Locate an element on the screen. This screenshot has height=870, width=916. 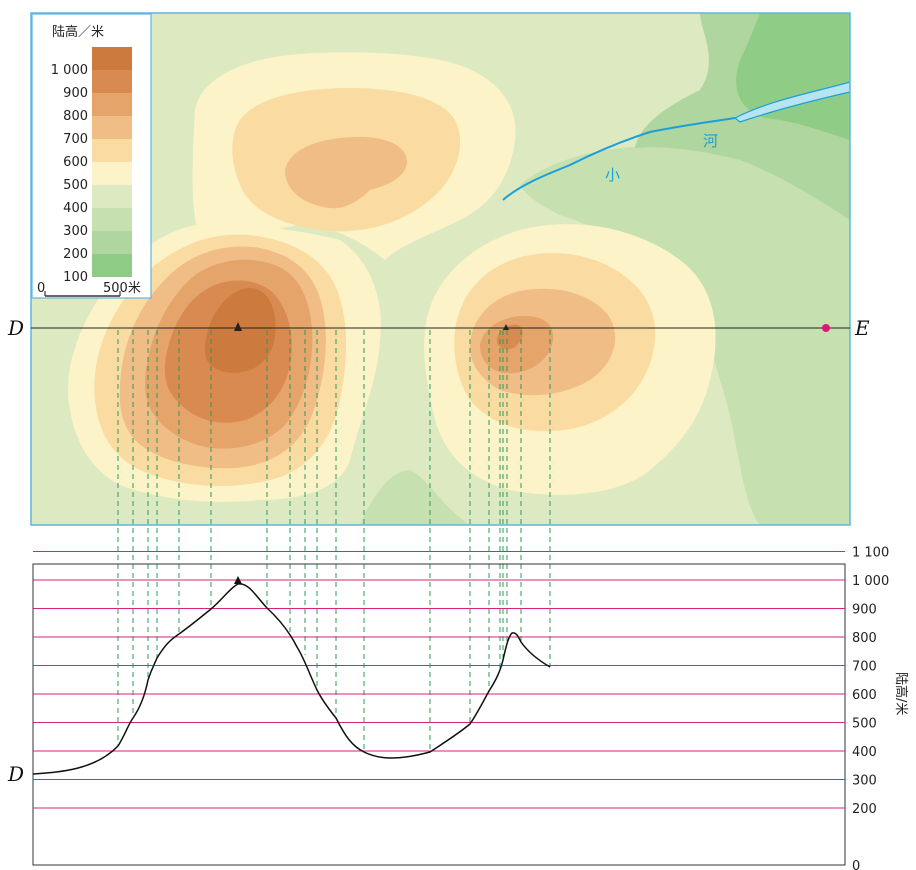
legend-label-4: 600 is located at coordinates (75, 162).